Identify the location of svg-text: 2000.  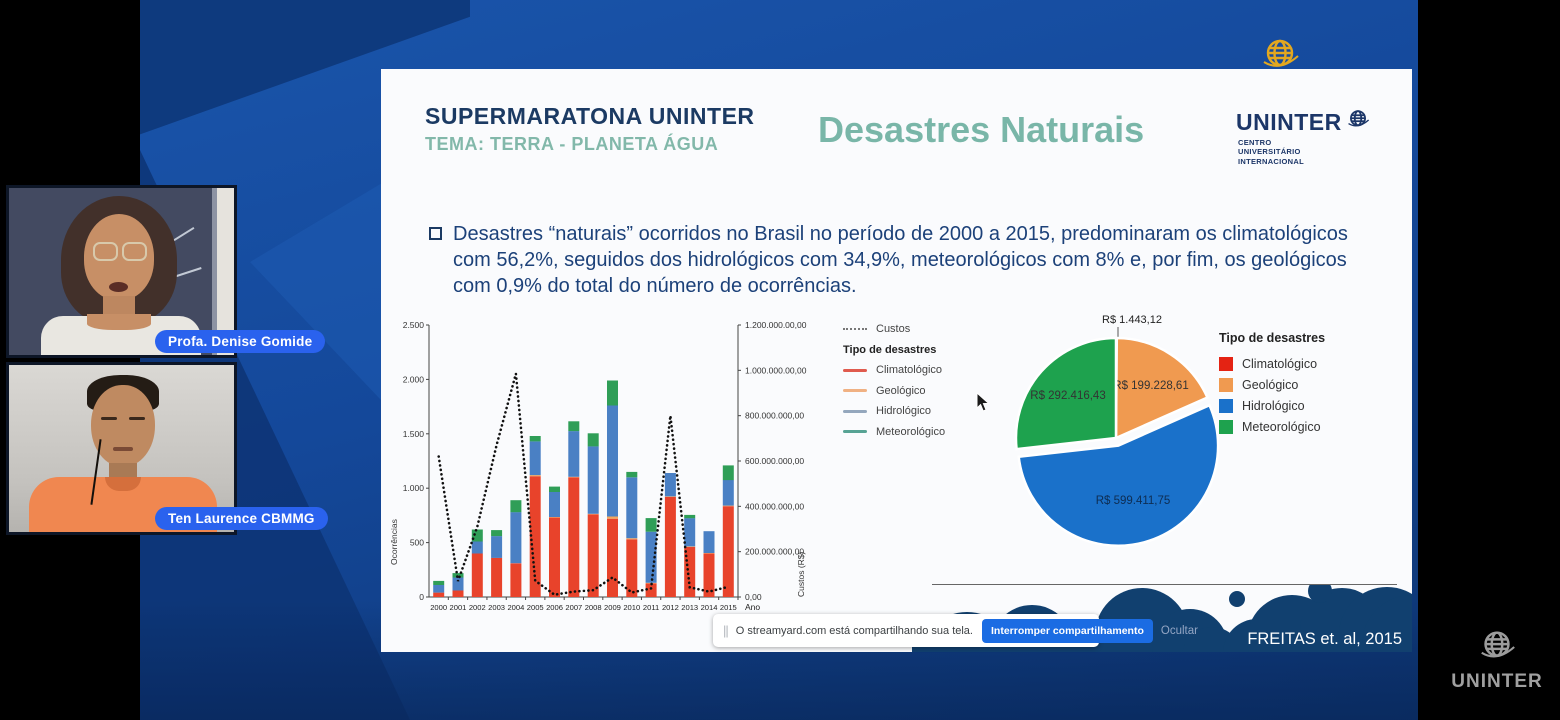
(438, 607).